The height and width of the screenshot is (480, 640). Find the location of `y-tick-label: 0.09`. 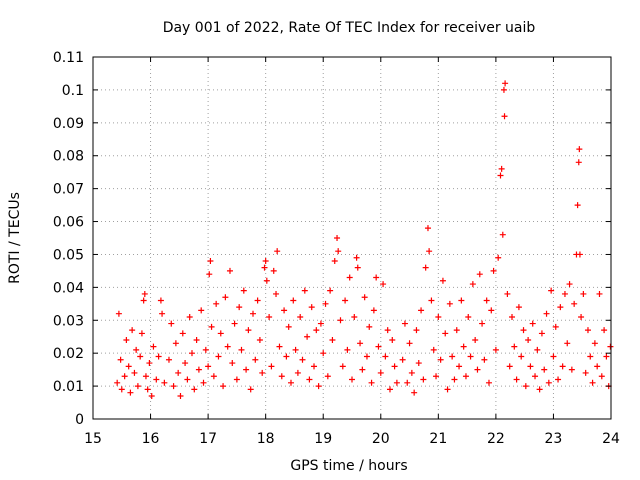

y-tick-label: 0.09 is located at coordinates (68, 124).